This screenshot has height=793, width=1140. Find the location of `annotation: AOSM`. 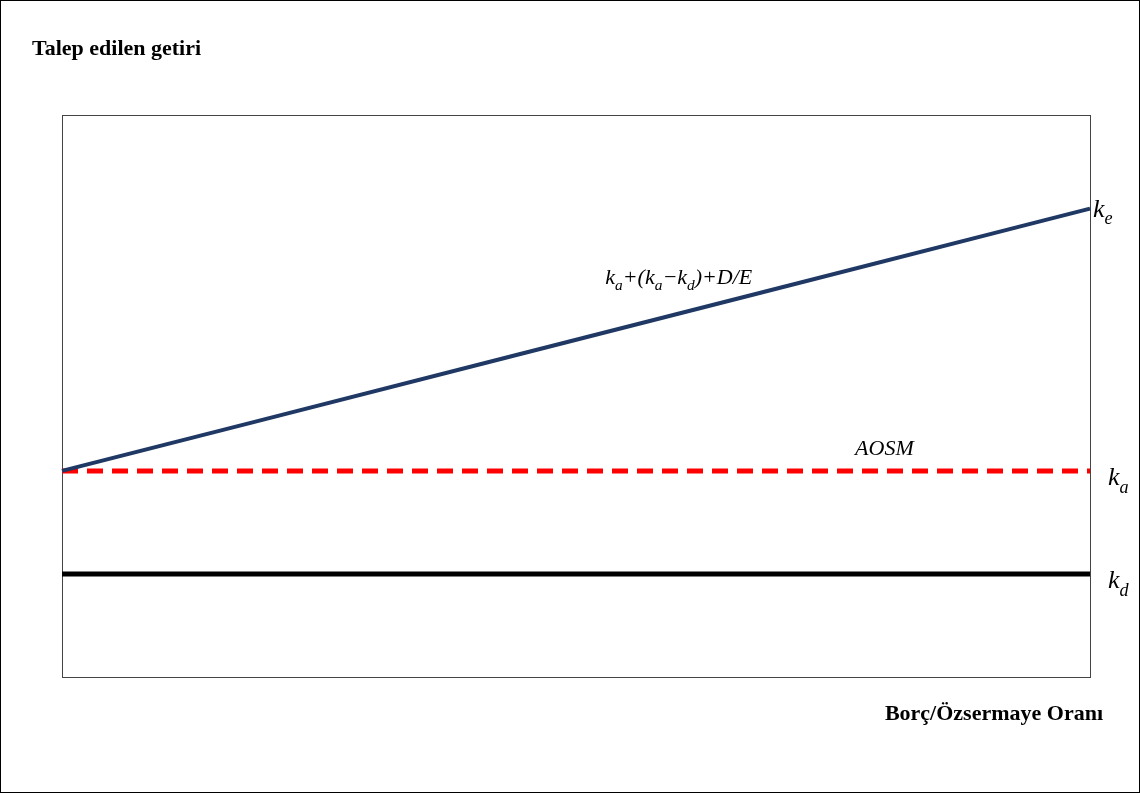

annotation: AOSM is located at coordinates (884, 447).